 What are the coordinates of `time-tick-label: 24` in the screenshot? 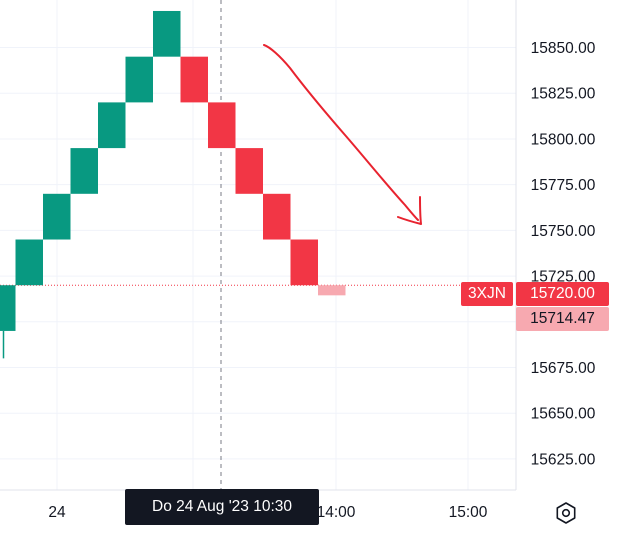 It's located at (57, 512).